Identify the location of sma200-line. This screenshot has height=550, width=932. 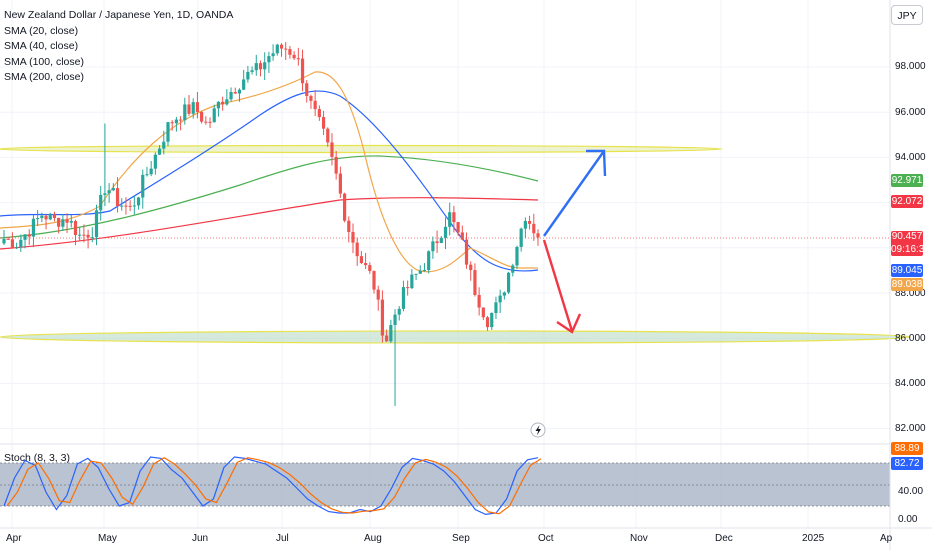
(269, 223).